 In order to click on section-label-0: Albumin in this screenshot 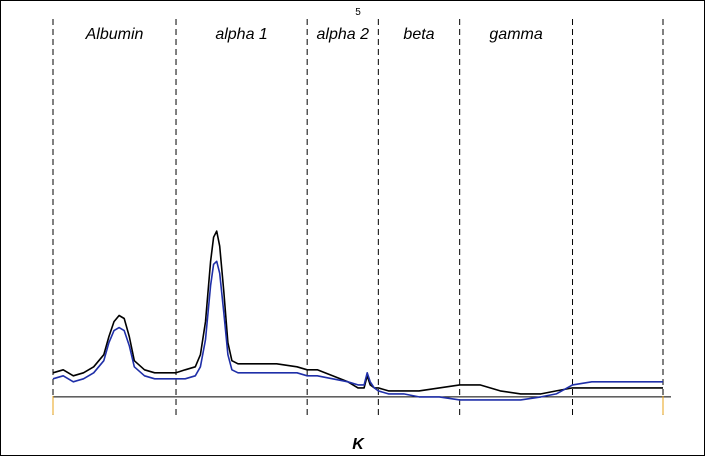, I will do `click(114, 34)`.